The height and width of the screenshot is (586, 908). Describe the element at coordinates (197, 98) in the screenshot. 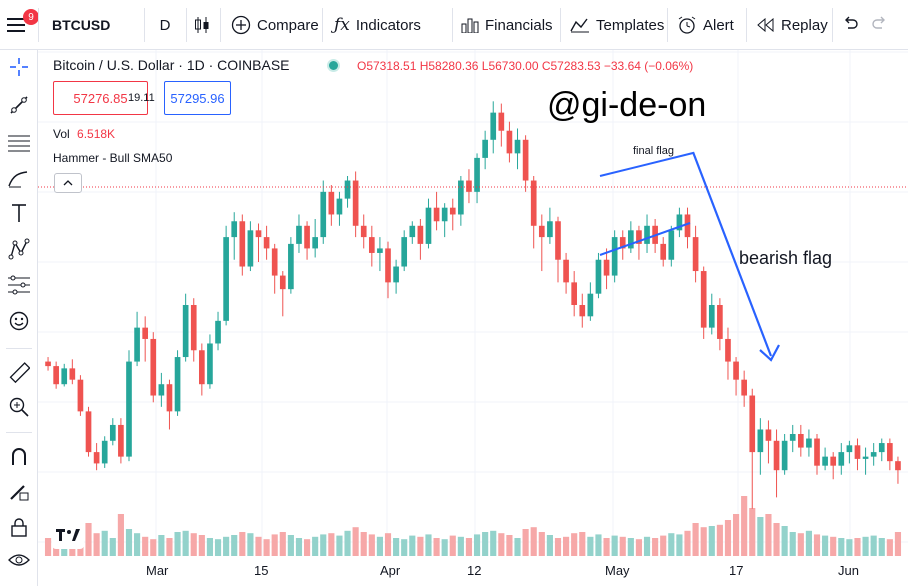

I see `buy-button: 57295.96` at that location.